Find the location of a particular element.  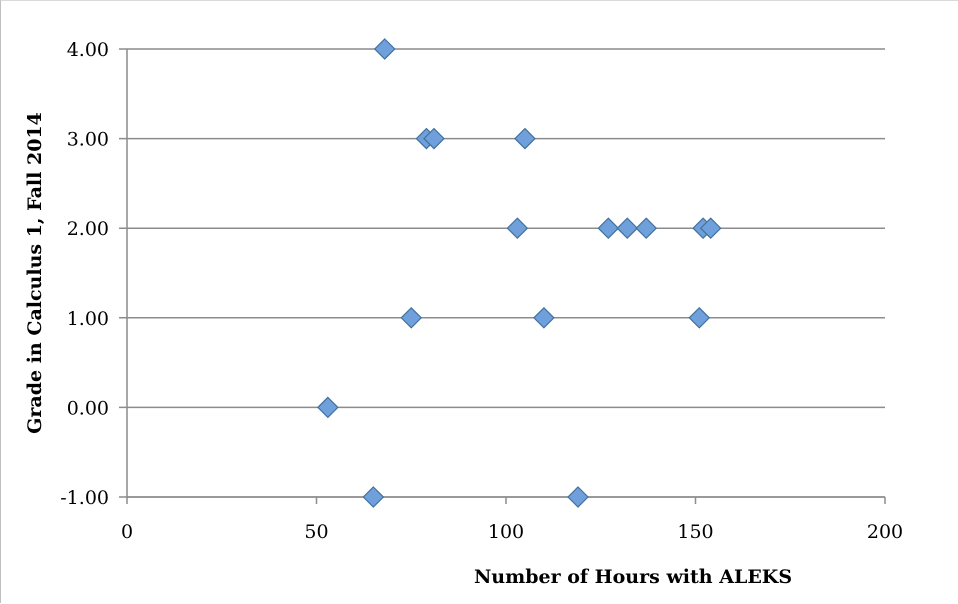

y-tick-labels: -1.00 0.00 1.00 2.00 3.00 4.00 is located at coordinates (84, 274).